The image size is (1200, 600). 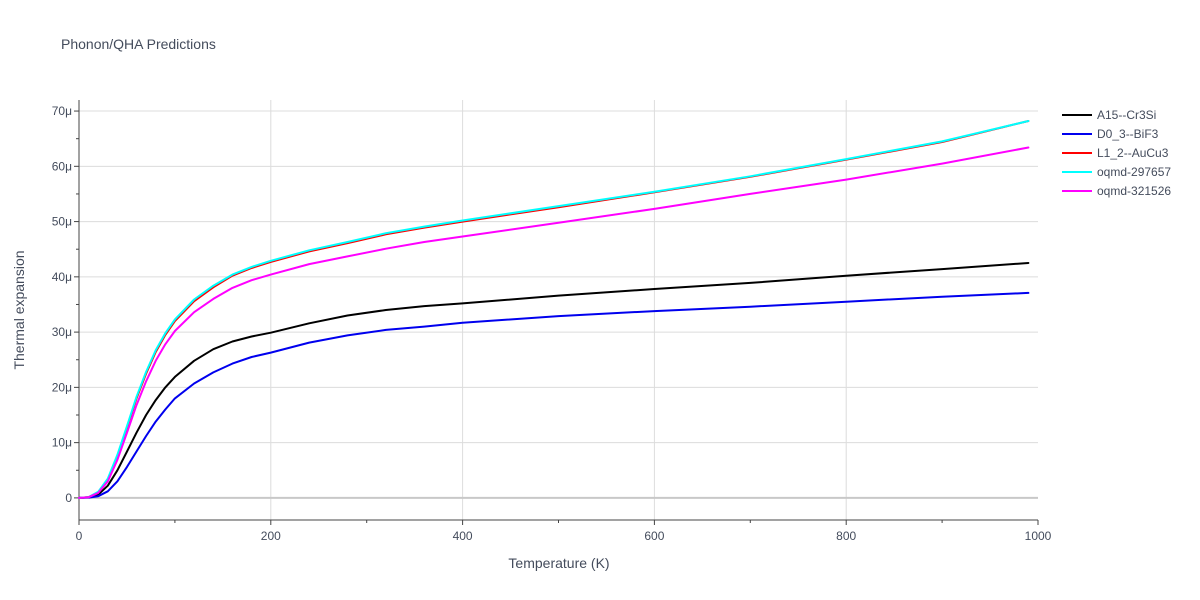 I want to click on legend-item: oqmd-297657, so click(x=1116, y=171).